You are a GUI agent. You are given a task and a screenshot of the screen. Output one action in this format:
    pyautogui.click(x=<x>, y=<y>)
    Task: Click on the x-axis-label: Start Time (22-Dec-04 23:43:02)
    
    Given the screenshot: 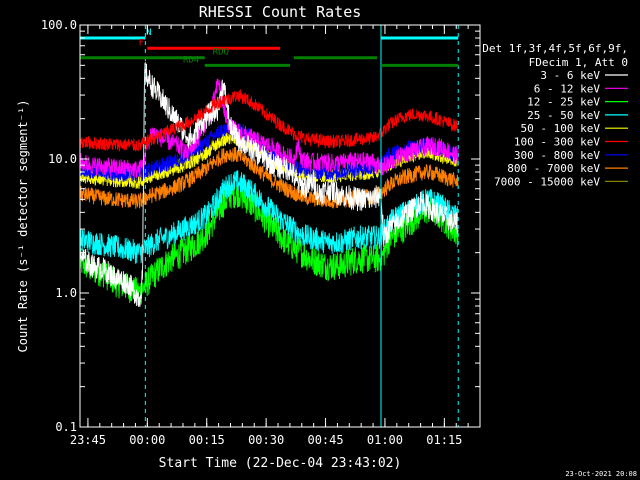 What is the action you would take?
    pyautogui.click(x=280, y=463)
    